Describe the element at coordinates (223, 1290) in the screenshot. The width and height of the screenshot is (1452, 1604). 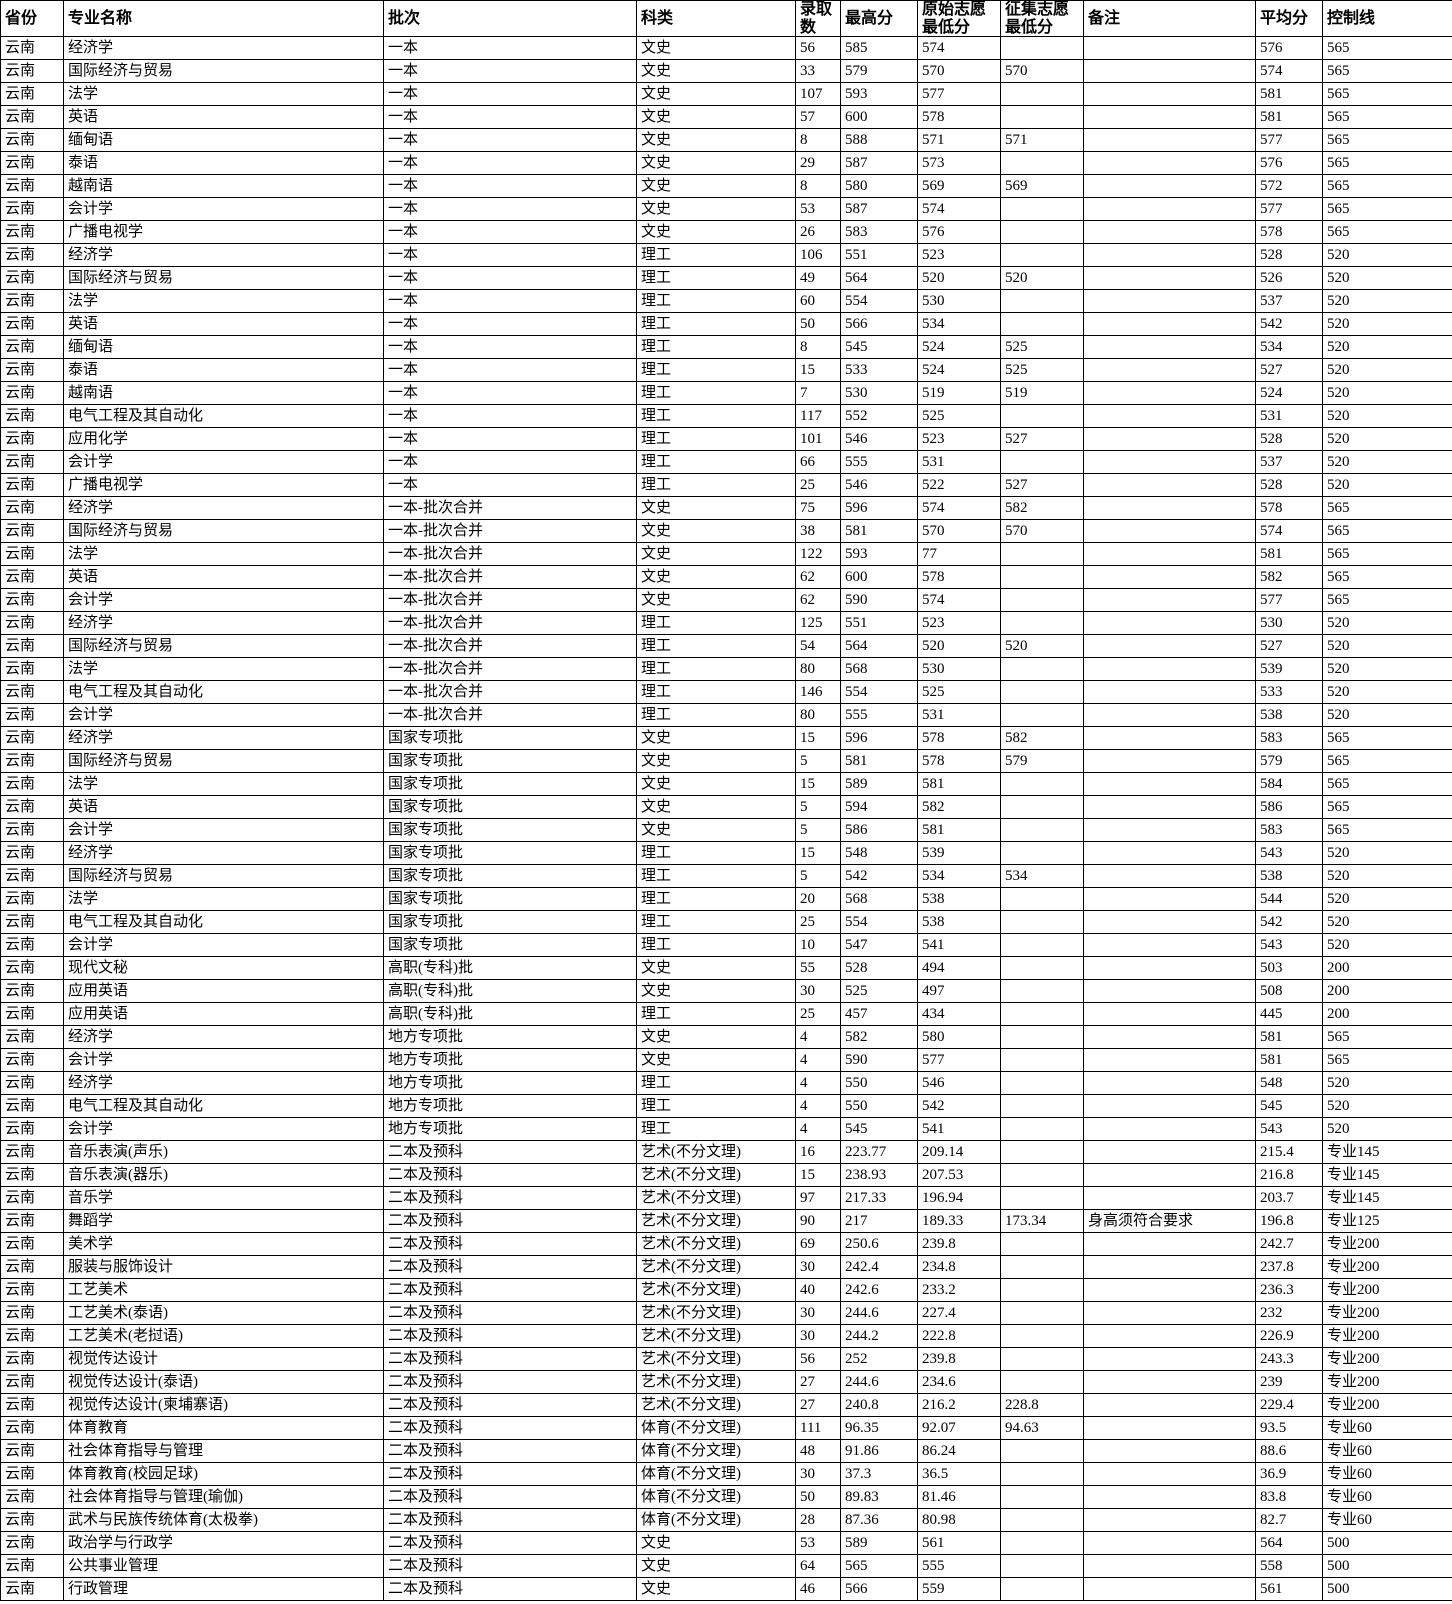
I see `table-cell: 工艺美术` at that location.